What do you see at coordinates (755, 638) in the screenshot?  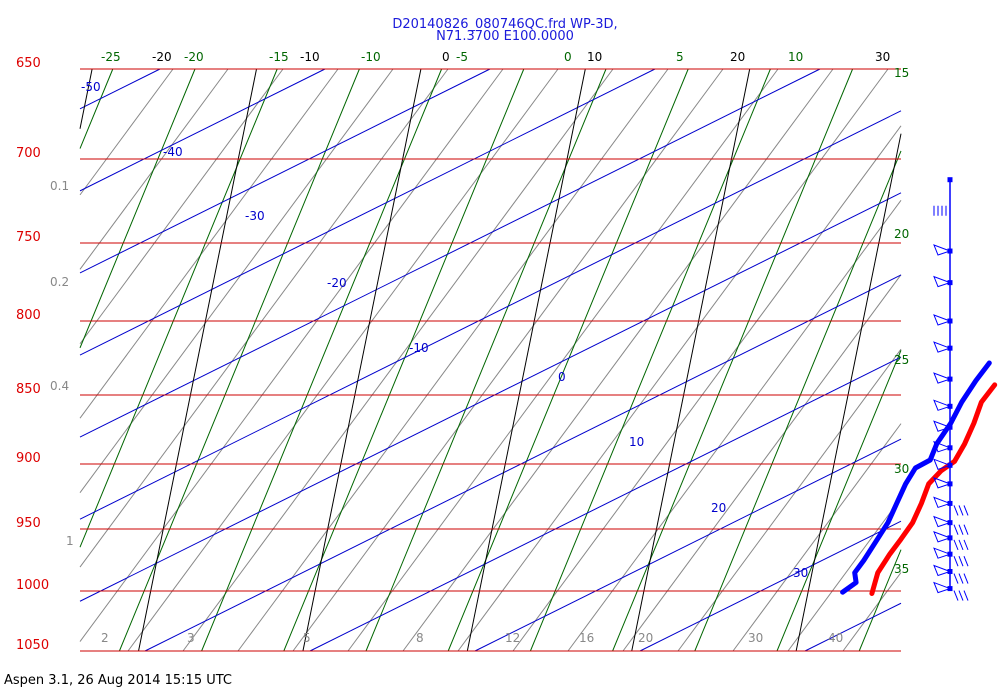 I see `mixing-ratio-label: 30` at bounding box center [755, 638].